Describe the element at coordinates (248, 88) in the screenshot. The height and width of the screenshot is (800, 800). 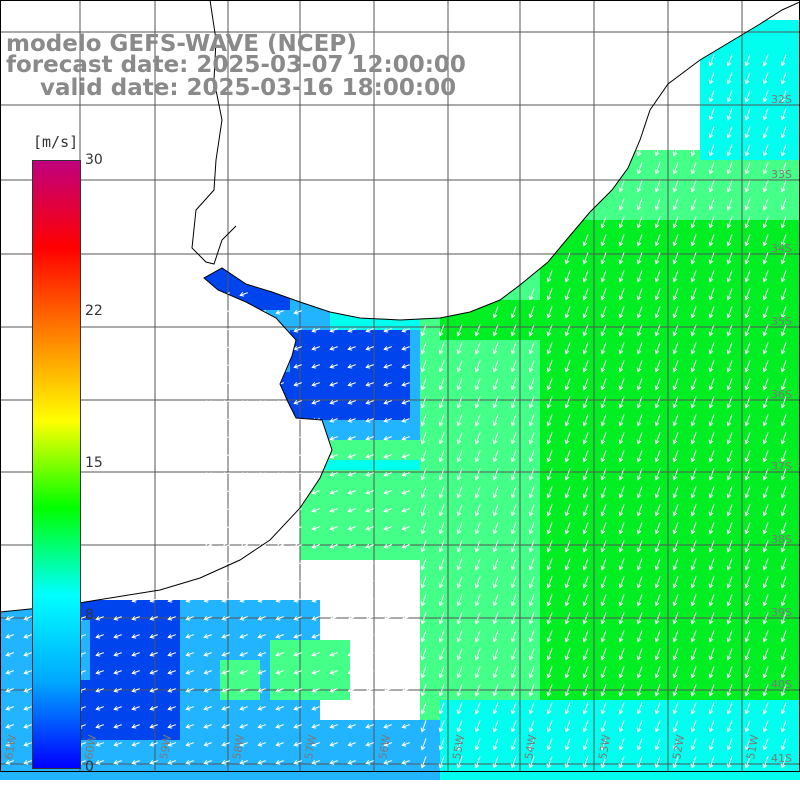
I see `valid-date: valid date: 2025-03-16 18:00:00` at that location.